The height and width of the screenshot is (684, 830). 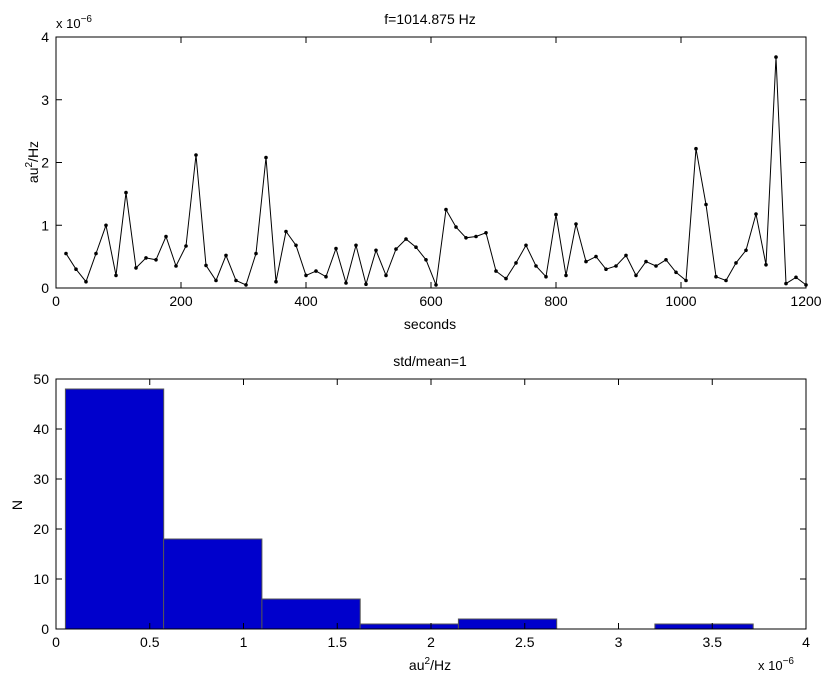 I want to click on top-y-label-suffix: /Hz, so click(x=33, y=151).